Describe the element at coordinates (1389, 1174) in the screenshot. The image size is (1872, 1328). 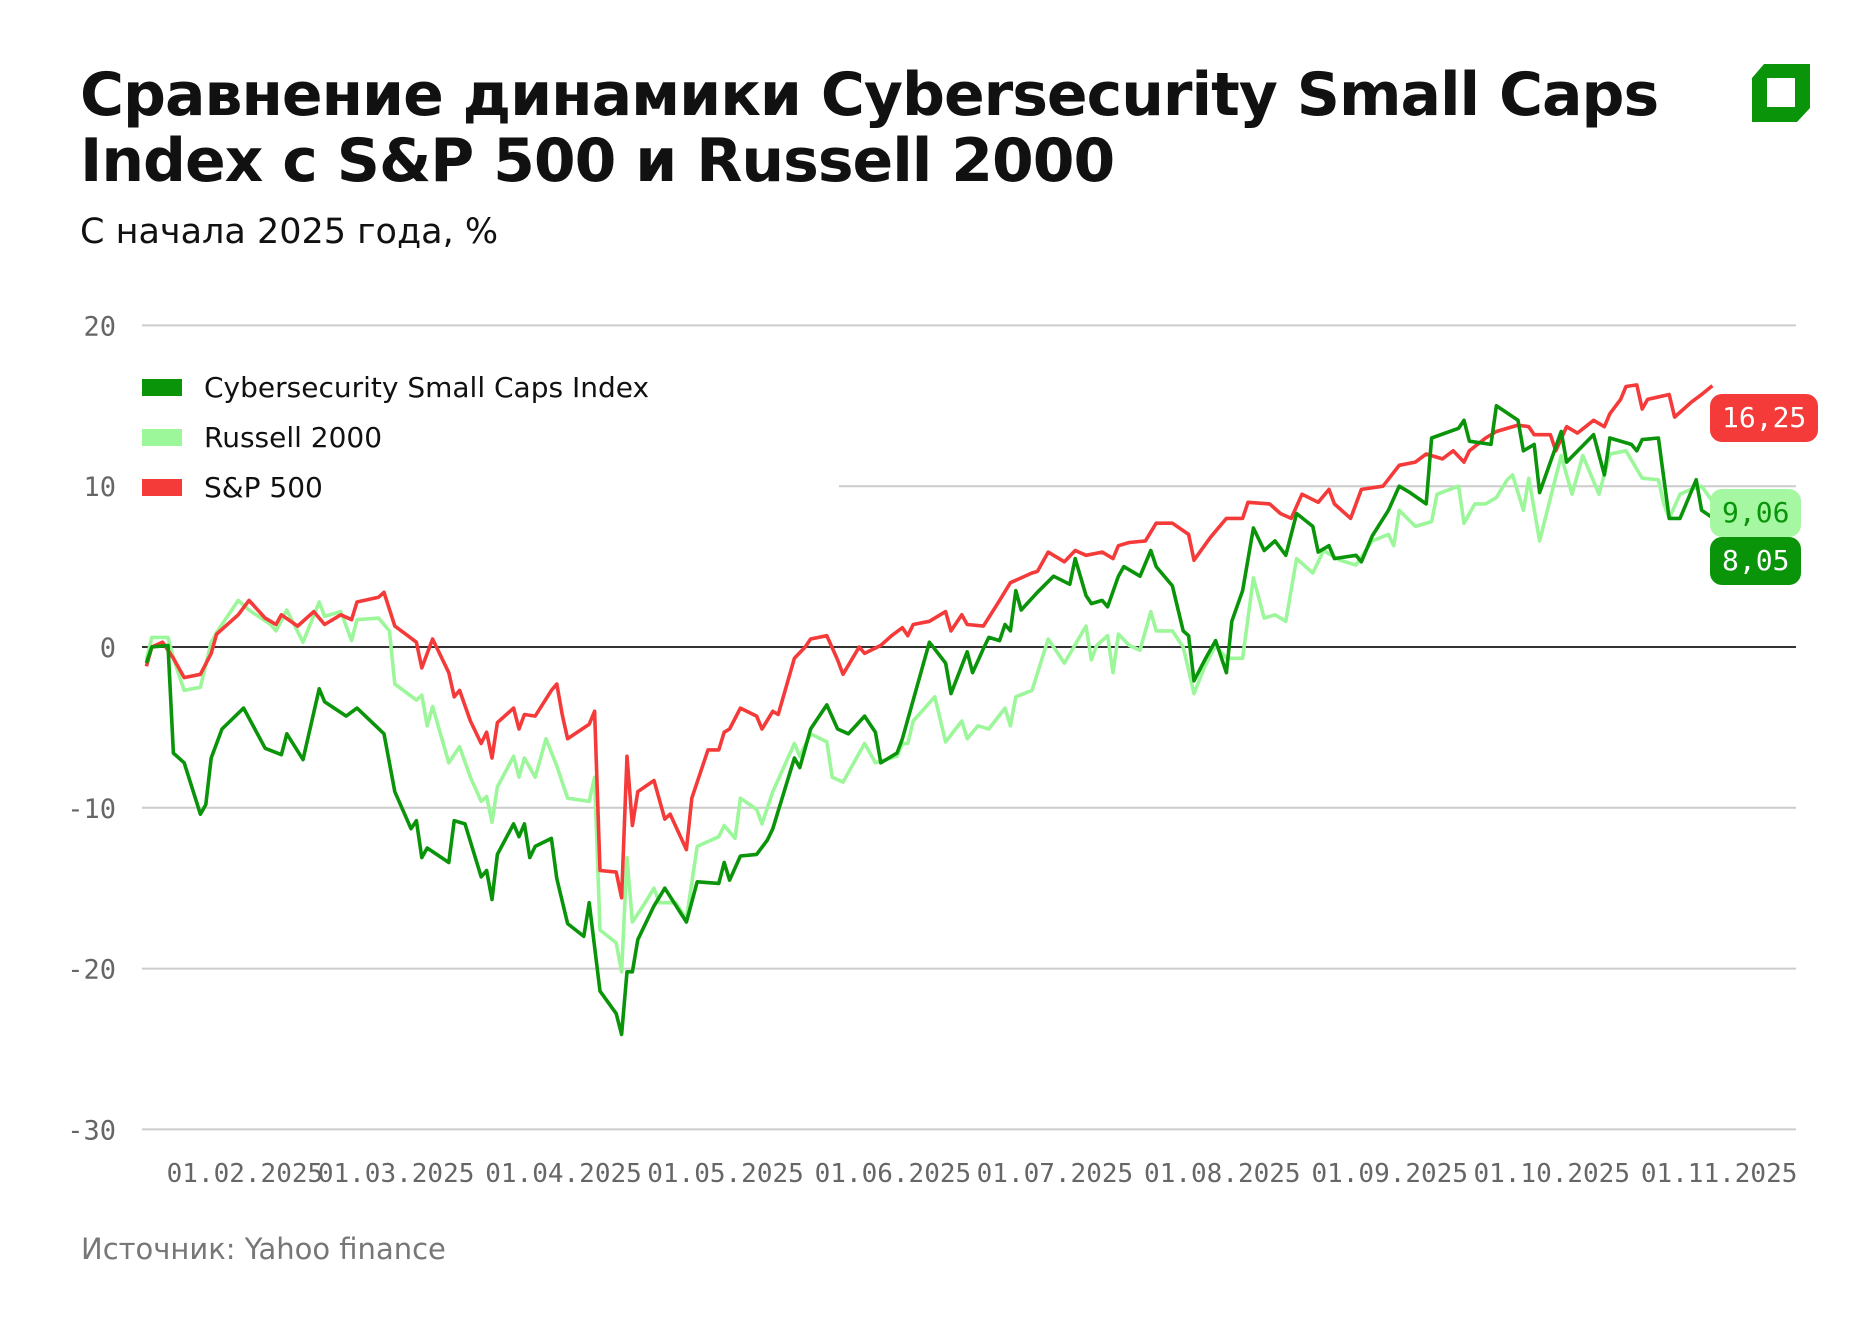
I see `x-tick-label: 01.09.2025` at that location.